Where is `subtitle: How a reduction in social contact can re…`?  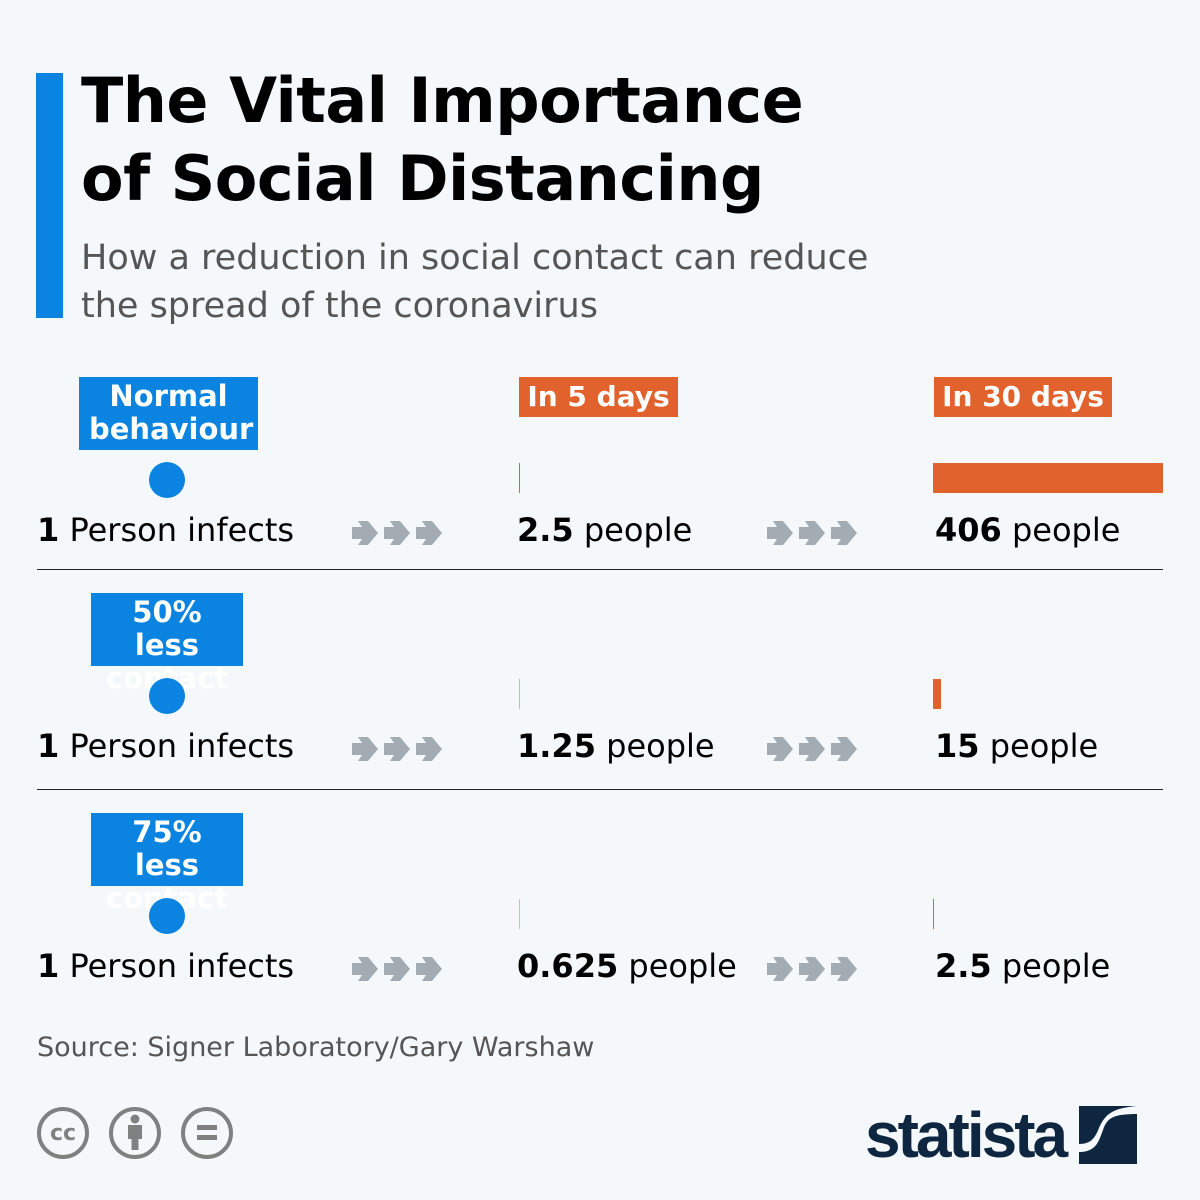
subtitle: How a reduction in social contact can re… is located at coordinates (474, 282).